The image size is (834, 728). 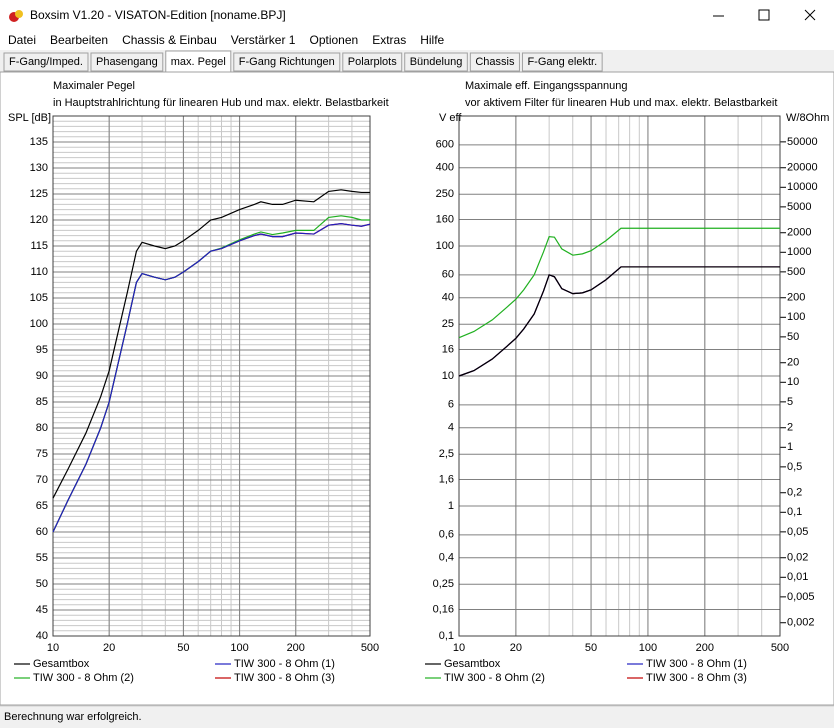 What do you see at coordinates (42, 376) in the screenshot?
I see `y-tick-label: 90` at bounding box center [42, 376].